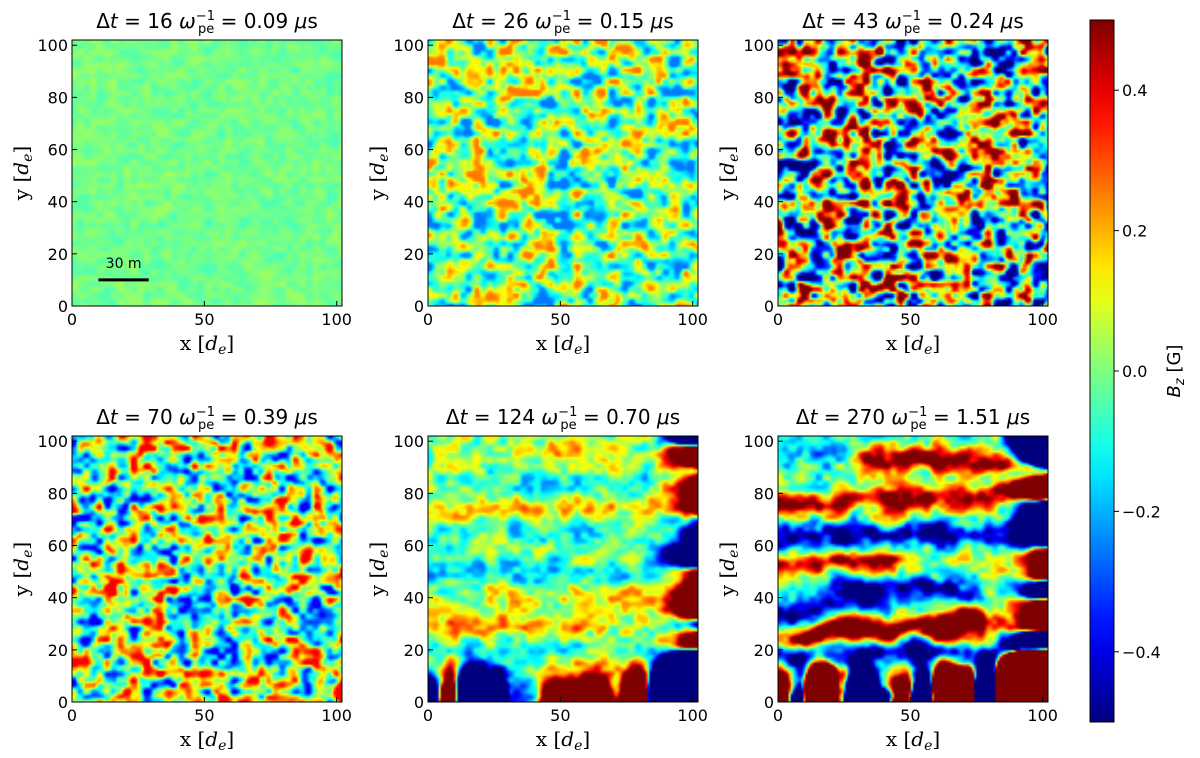 The width and height of the screenshot is (1200, 758). Describe the element at coordinates (207, 23) in the screenshot. I see `panel-title: Δt = 16 ω−1 pe = 0.09 μs` at that location.